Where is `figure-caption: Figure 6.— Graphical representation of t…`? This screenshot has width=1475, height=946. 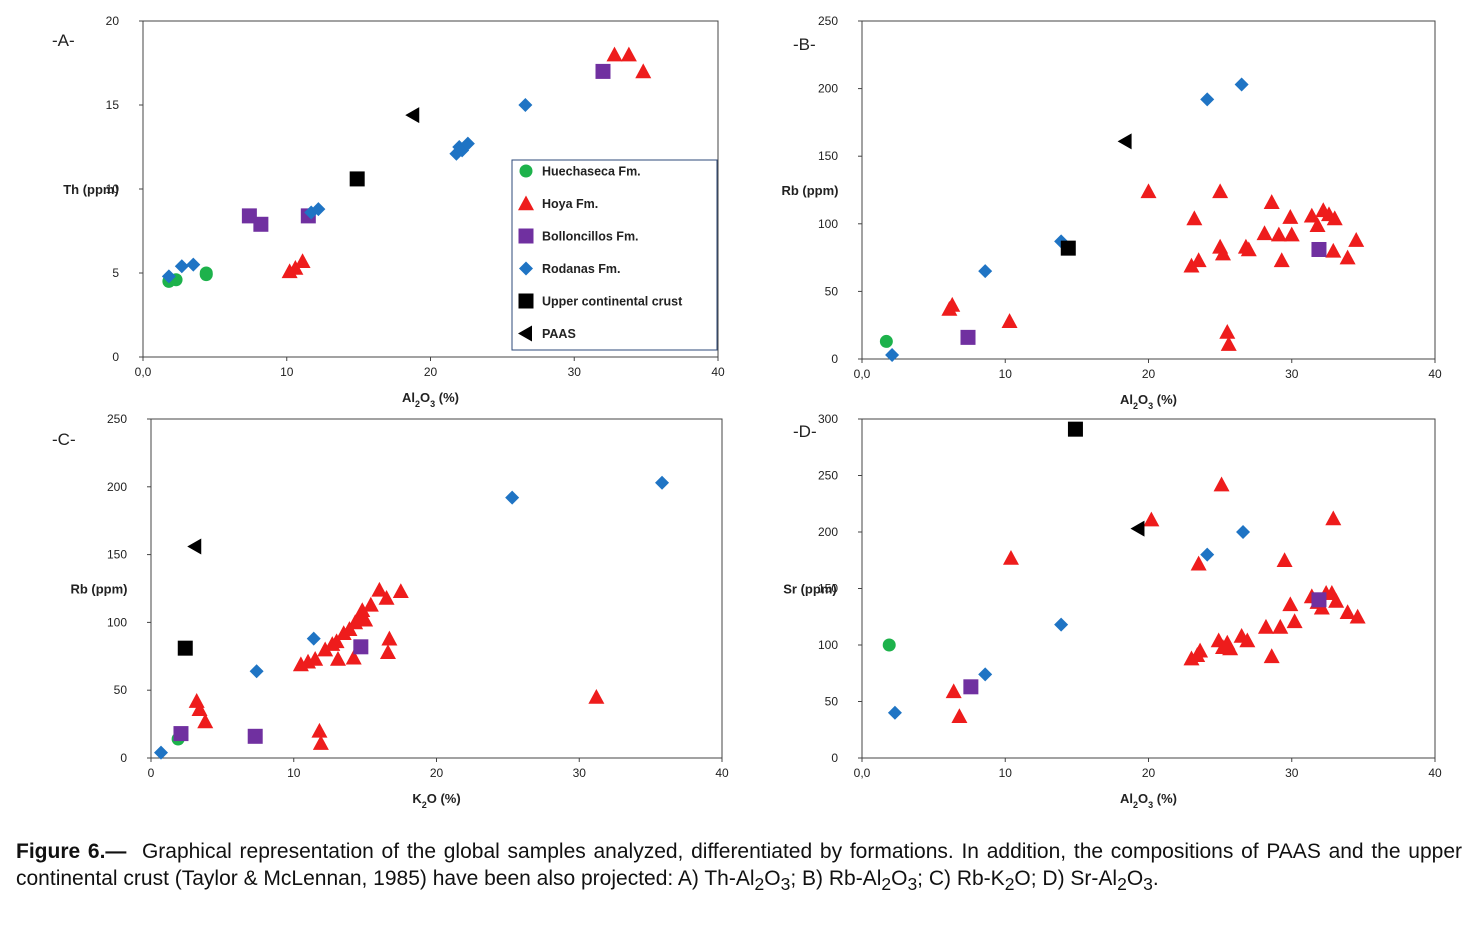
figure-caption: Figure 6.— Graphical representation of t… is located at coordinates (739, 868).